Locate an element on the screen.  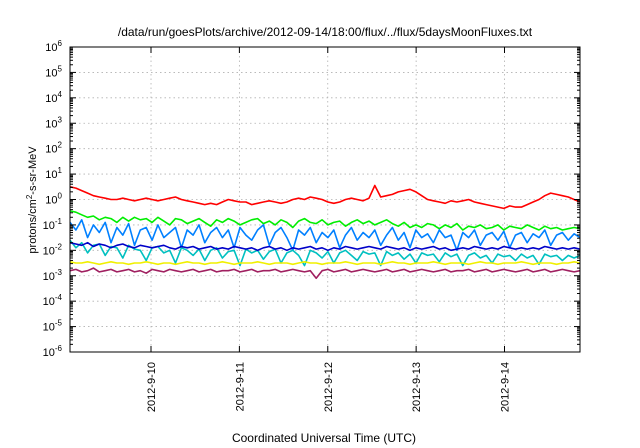
y-tick-label: 10⁻² is located at coordinates (53, 249).